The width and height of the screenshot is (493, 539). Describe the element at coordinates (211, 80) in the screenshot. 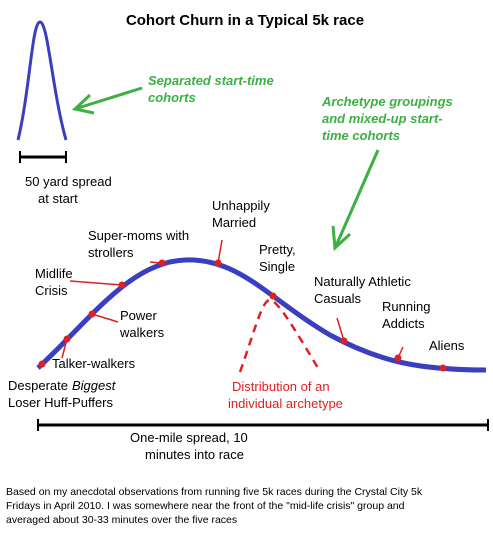

I see `line: Separated start-time` at that location.